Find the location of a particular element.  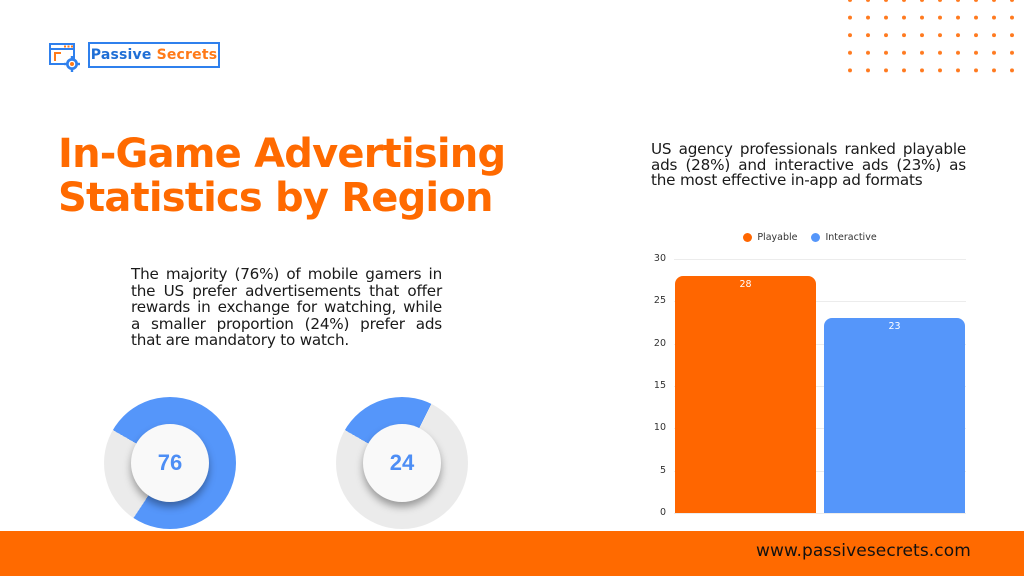

logo is located at coordinates (66, 57).